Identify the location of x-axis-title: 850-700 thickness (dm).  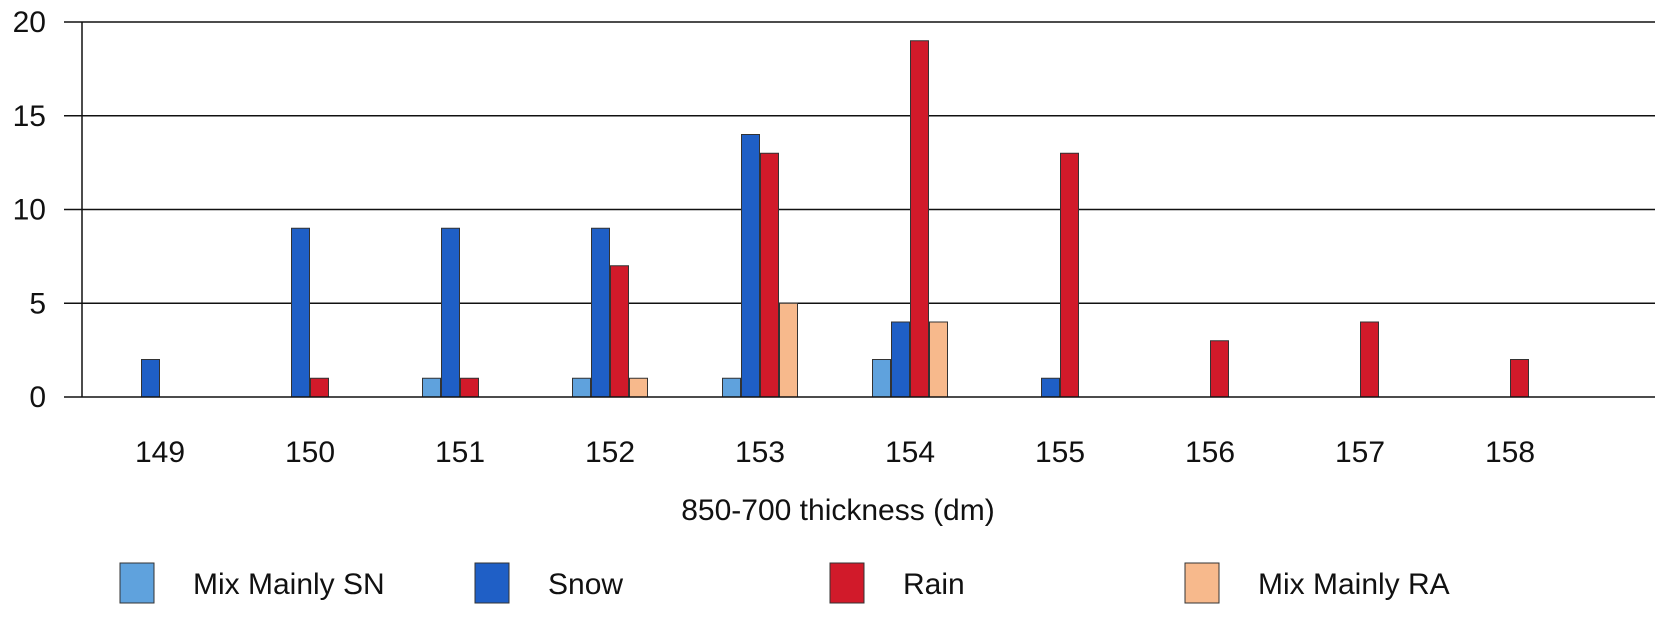
(837, 510).